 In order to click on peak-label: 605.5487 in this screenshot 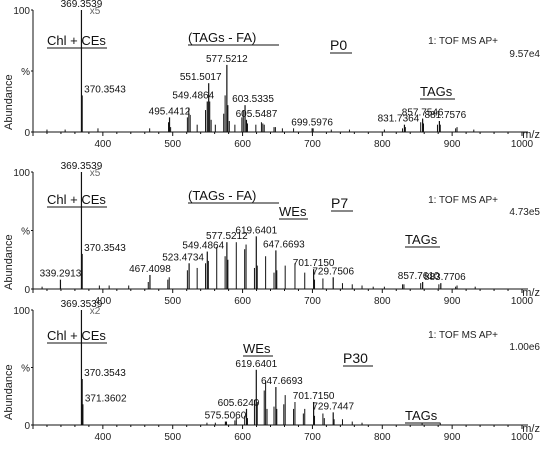, I will do `click(257, 114)`.